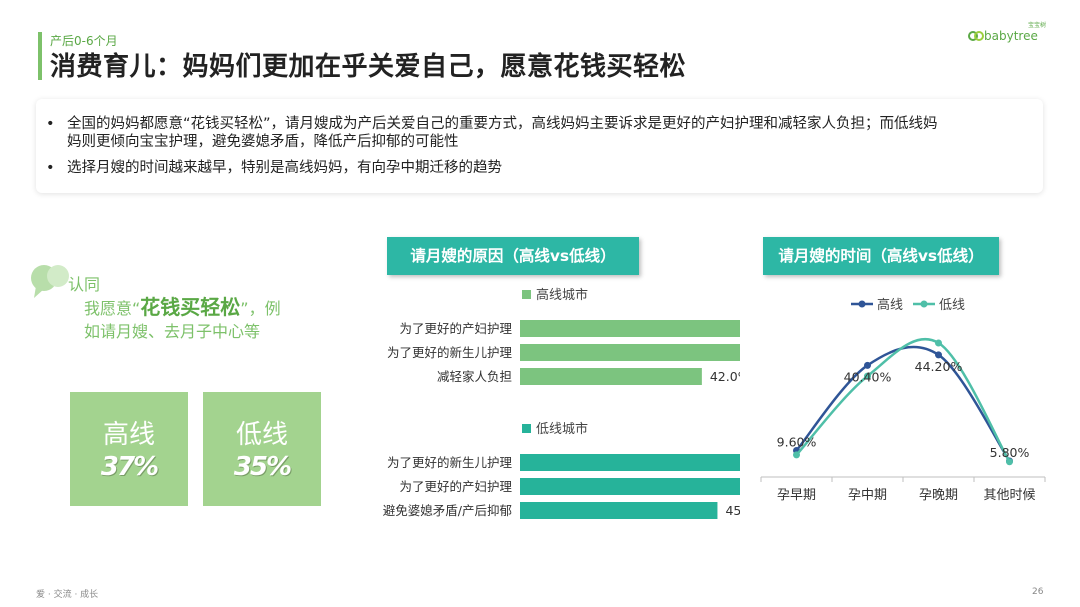  What do you see at coordinates (474, 376) in the screenshot?
I see `bar-category-label: 减轻家人负担` at bounding box center [474, 376].